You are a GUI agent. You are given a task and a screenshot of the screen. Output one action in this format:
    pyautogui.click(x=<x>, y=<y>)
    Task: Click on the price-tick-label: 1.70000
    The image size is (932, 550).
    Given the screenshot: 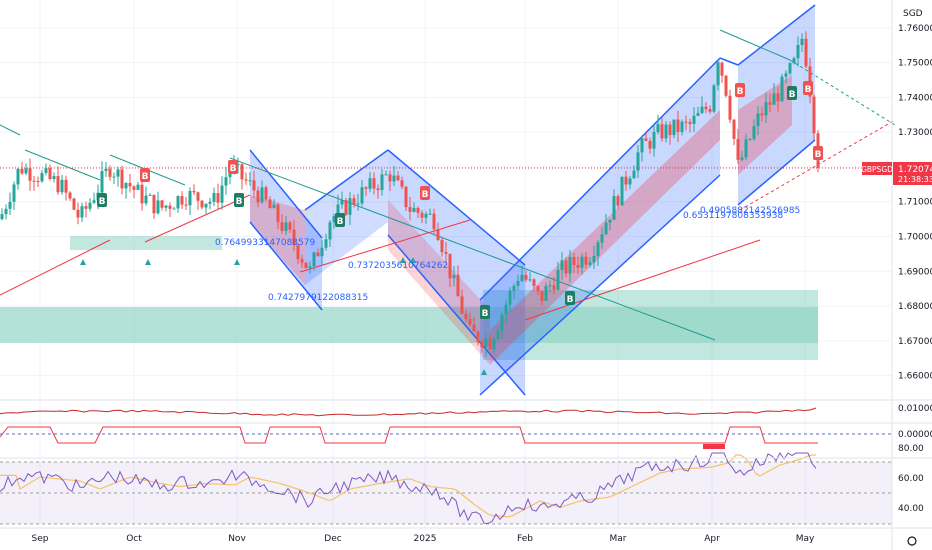 What is the action you would take?
    pyautogui.click(x=915, y=238)
    